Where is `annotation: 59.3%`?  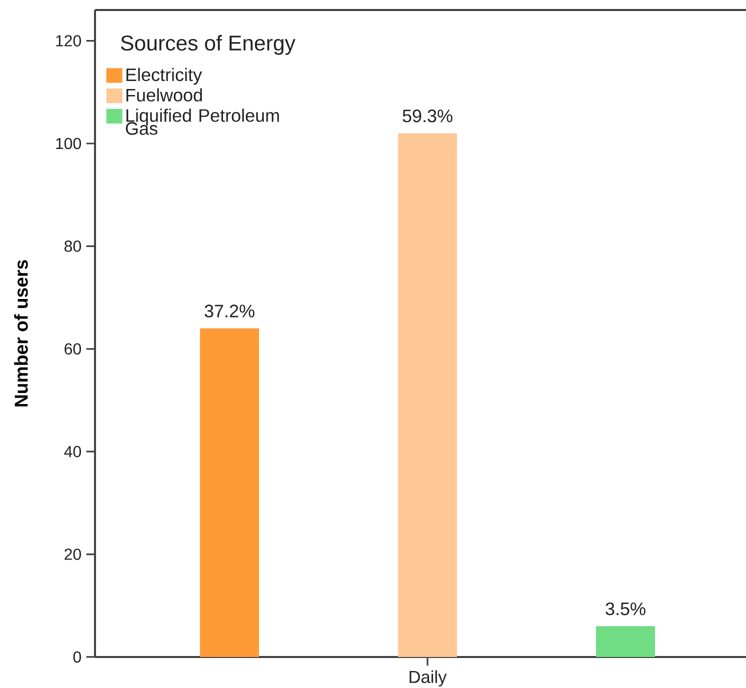
annotation: 59.3% is located at coordinates (427, 116).